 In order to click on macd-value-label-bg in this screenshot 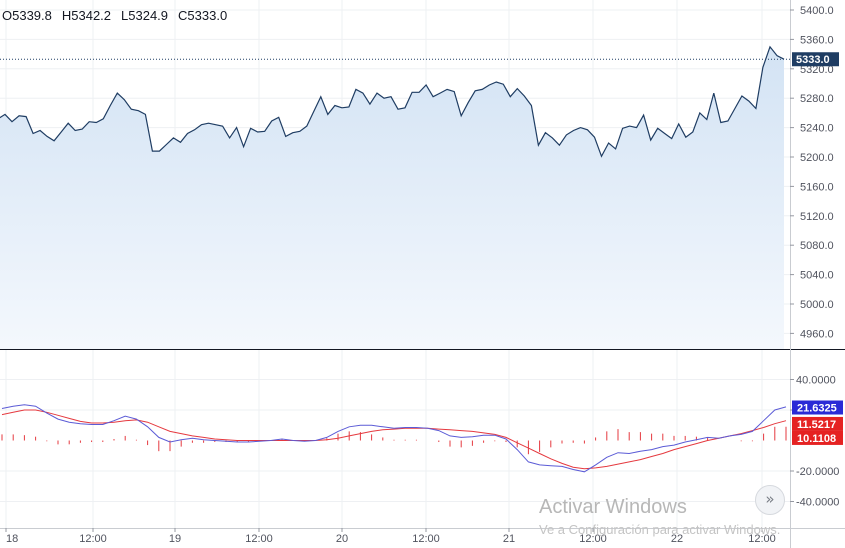, I will do `click(817, 407)`.